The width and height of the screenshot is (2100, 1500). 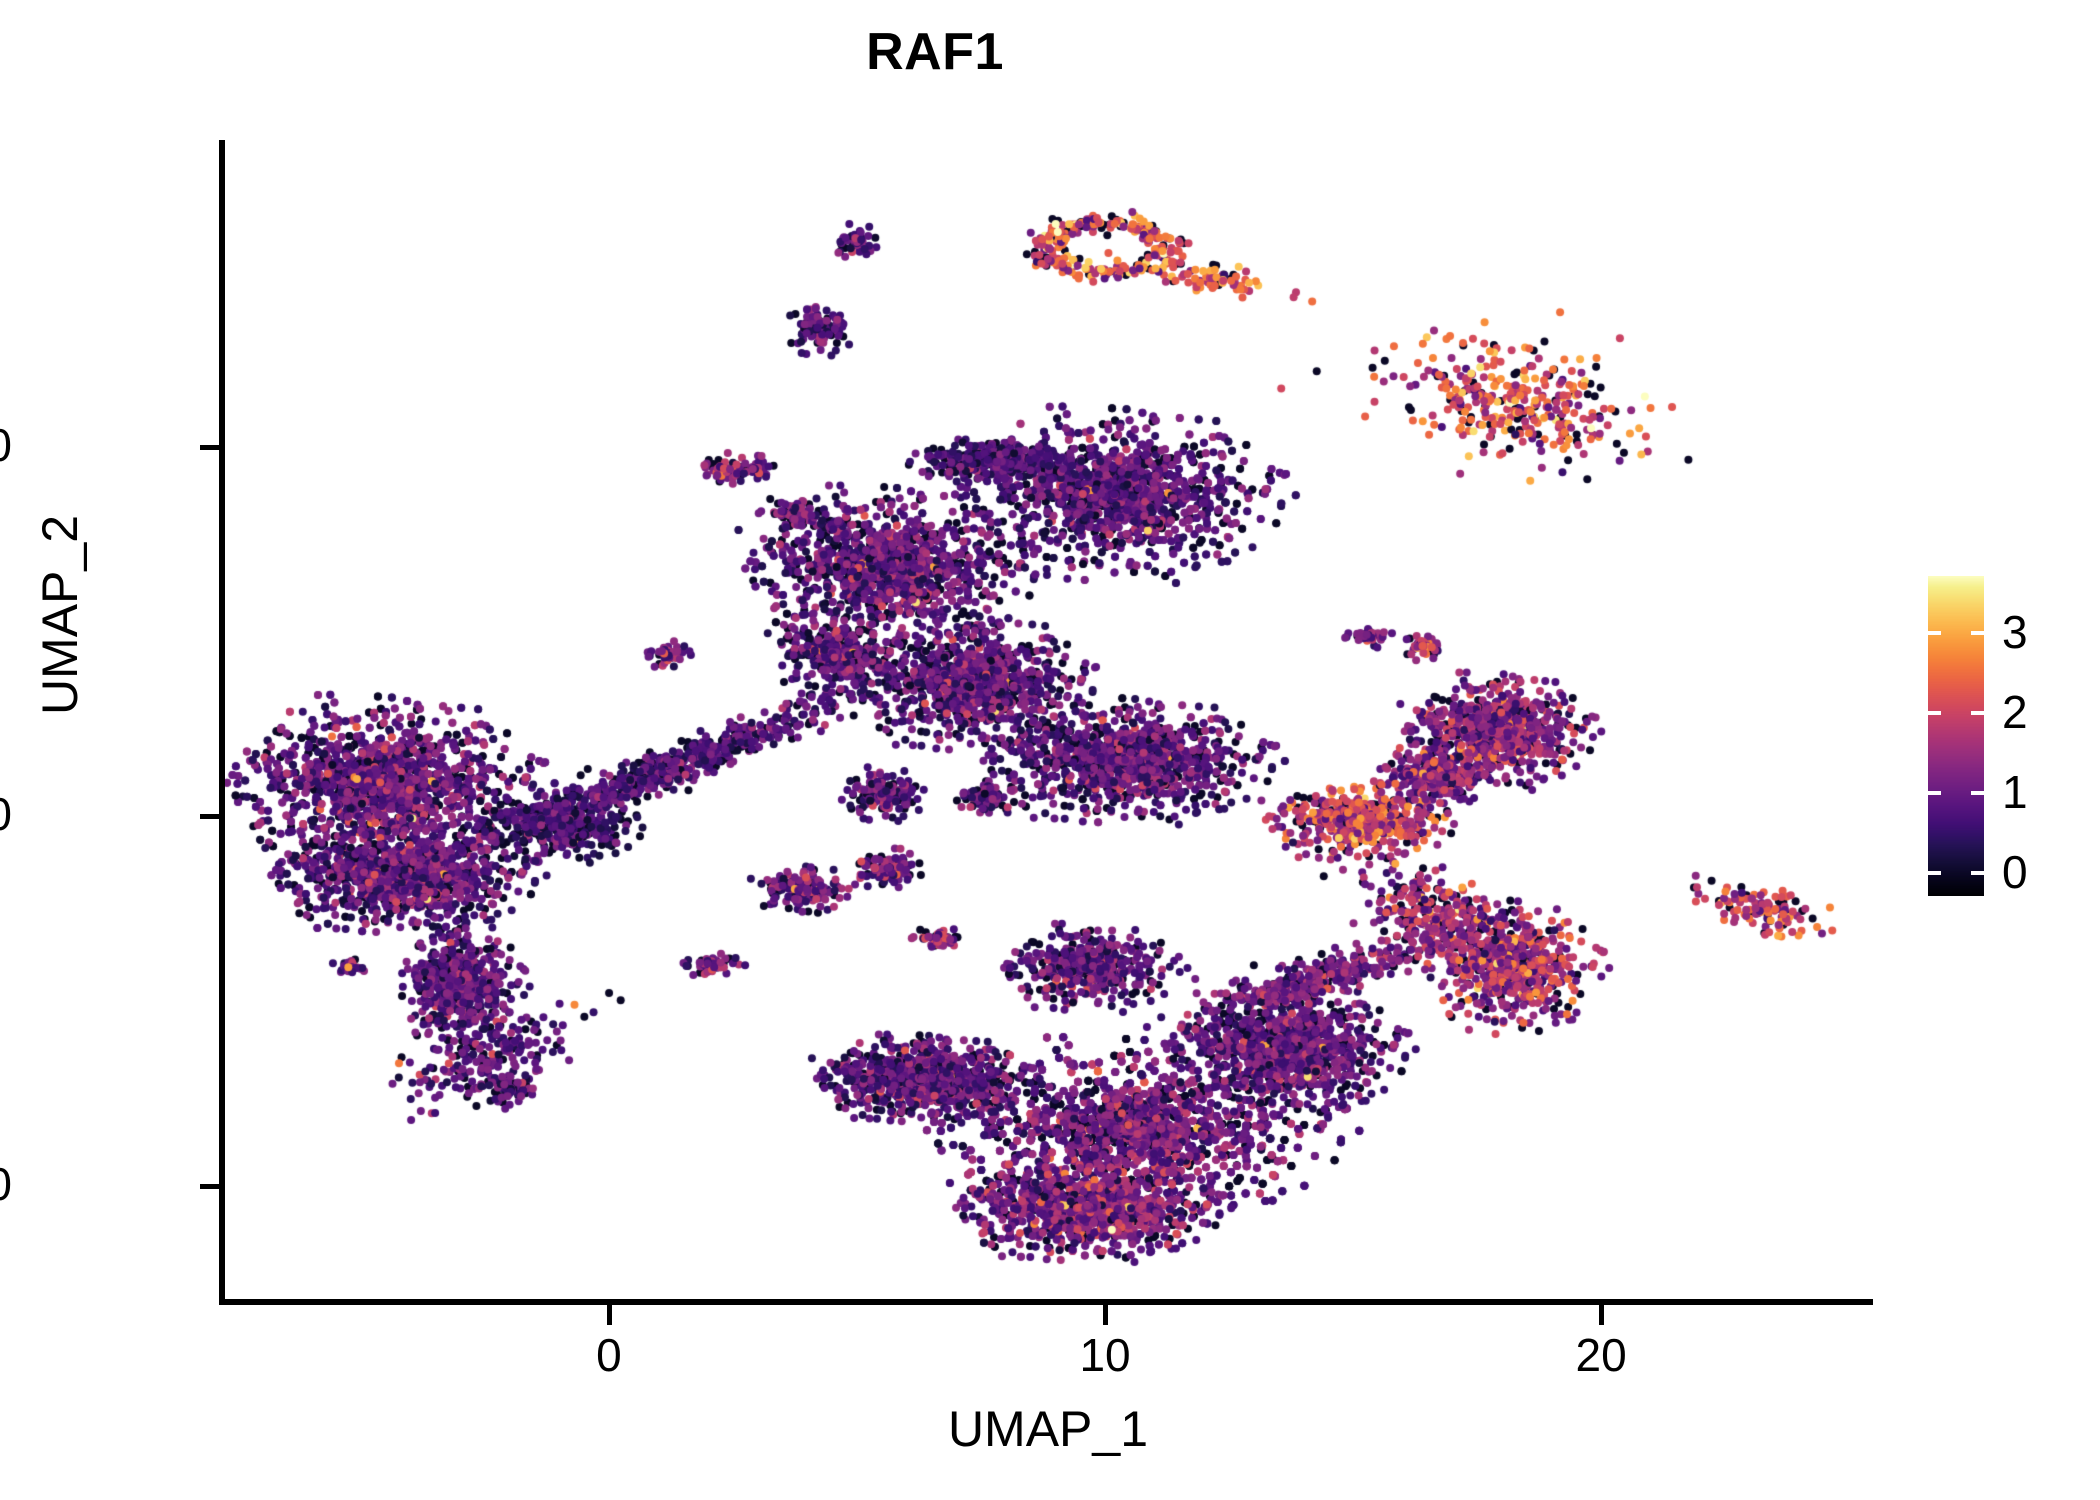 I want to click on x-axis-title: UMAP_1, so click(x=1048, y=1429).